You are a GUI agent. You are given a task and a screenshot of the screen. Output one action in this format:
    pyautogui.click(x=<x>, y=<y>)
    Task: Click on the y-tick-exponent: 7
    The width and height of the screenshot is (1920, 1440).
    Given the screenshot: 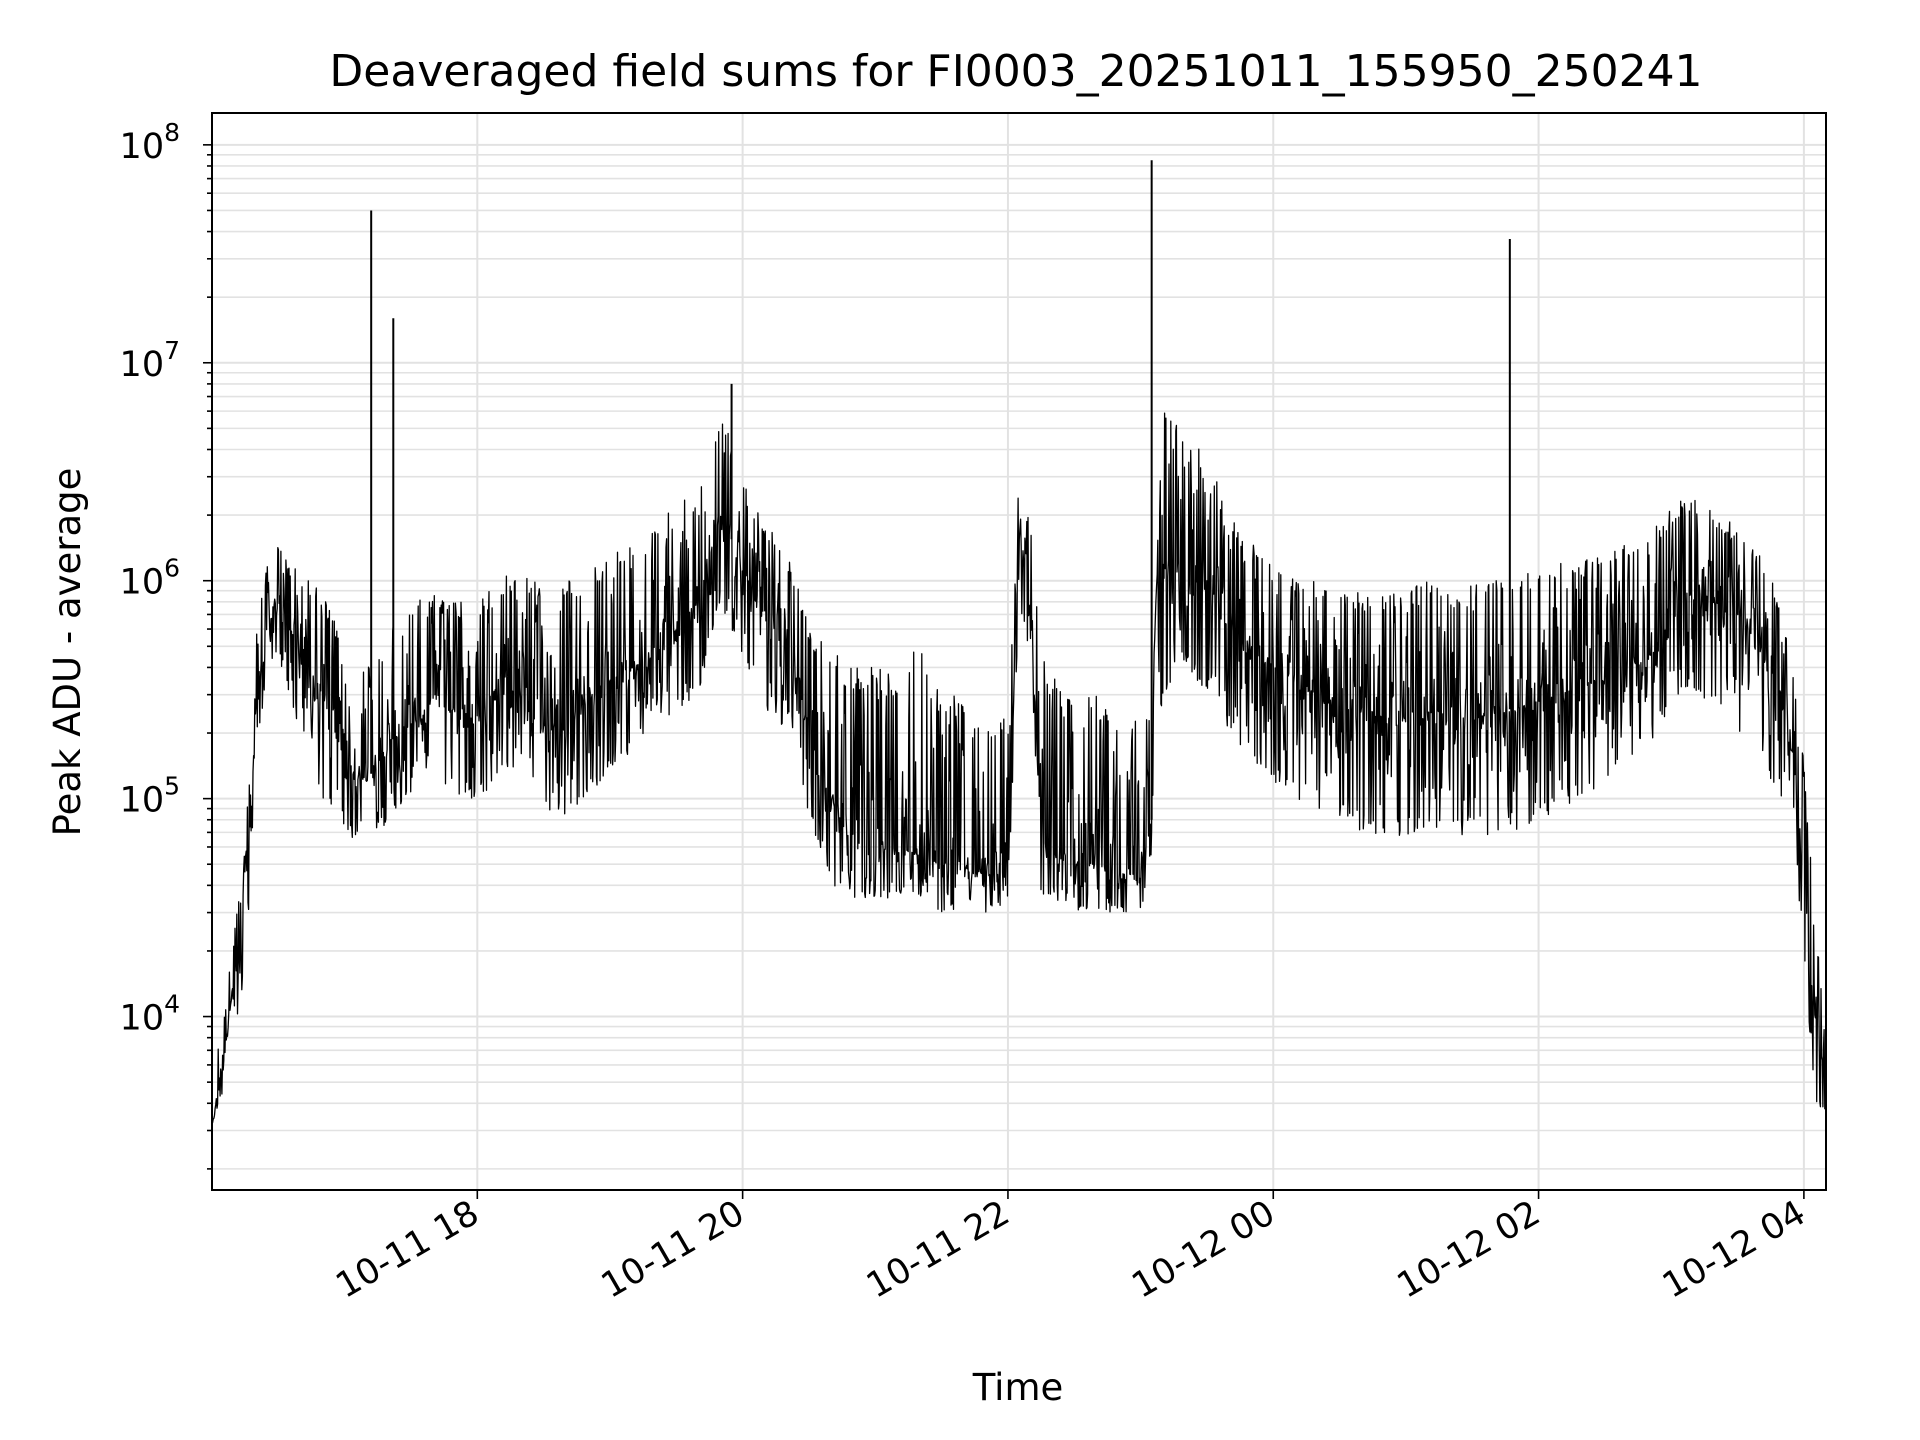 What is the action you would take?
    pyautogui.click(x=172, y=350)
    